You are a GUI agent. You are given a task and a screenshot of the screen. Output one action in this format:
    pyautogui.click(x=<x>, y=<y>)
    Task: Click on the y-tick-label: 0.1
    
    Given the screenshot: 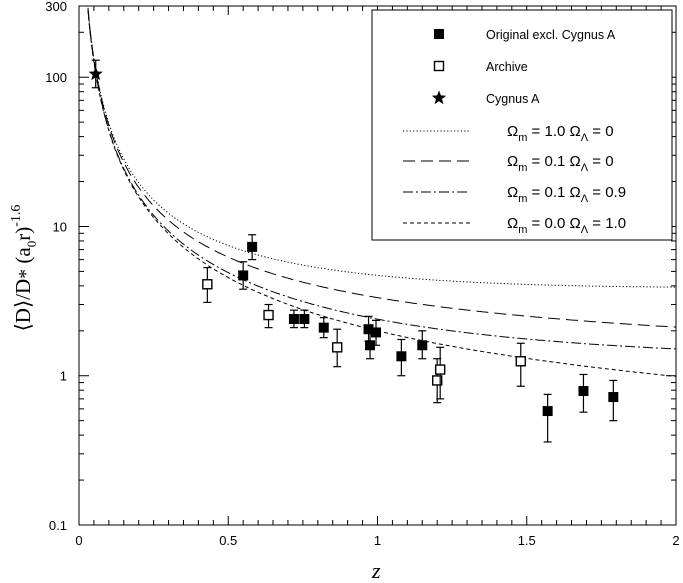 What is the action you would take?
    pyautogui.click(x=58, y=525)
    